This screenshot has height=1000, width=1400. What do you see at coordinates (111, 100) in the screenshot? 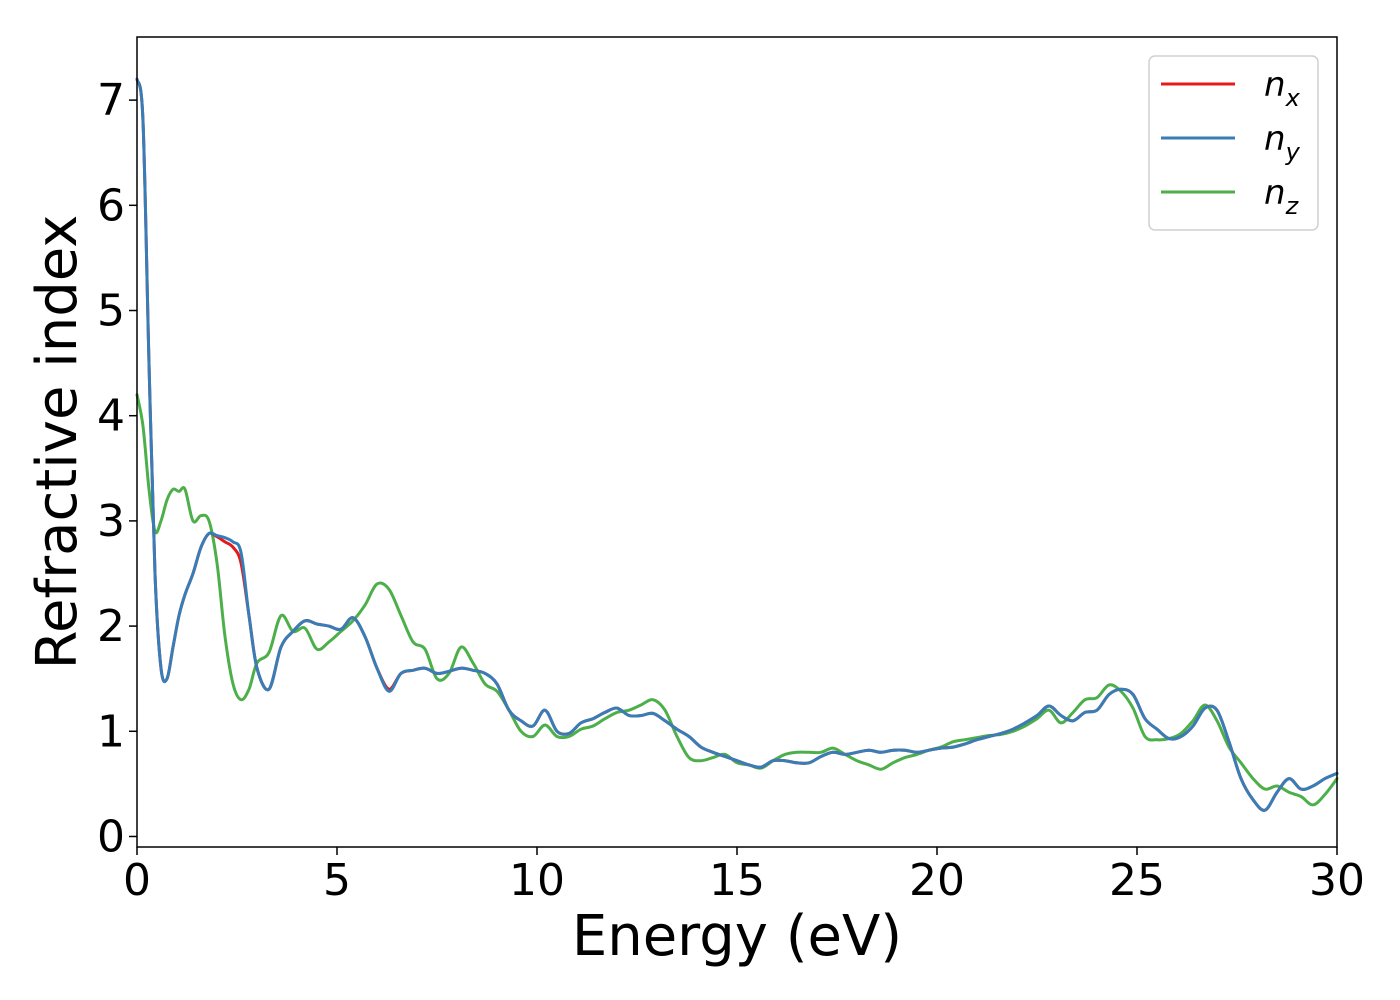
I see `y-tick-label: 7` at bounding box center [111, 100].